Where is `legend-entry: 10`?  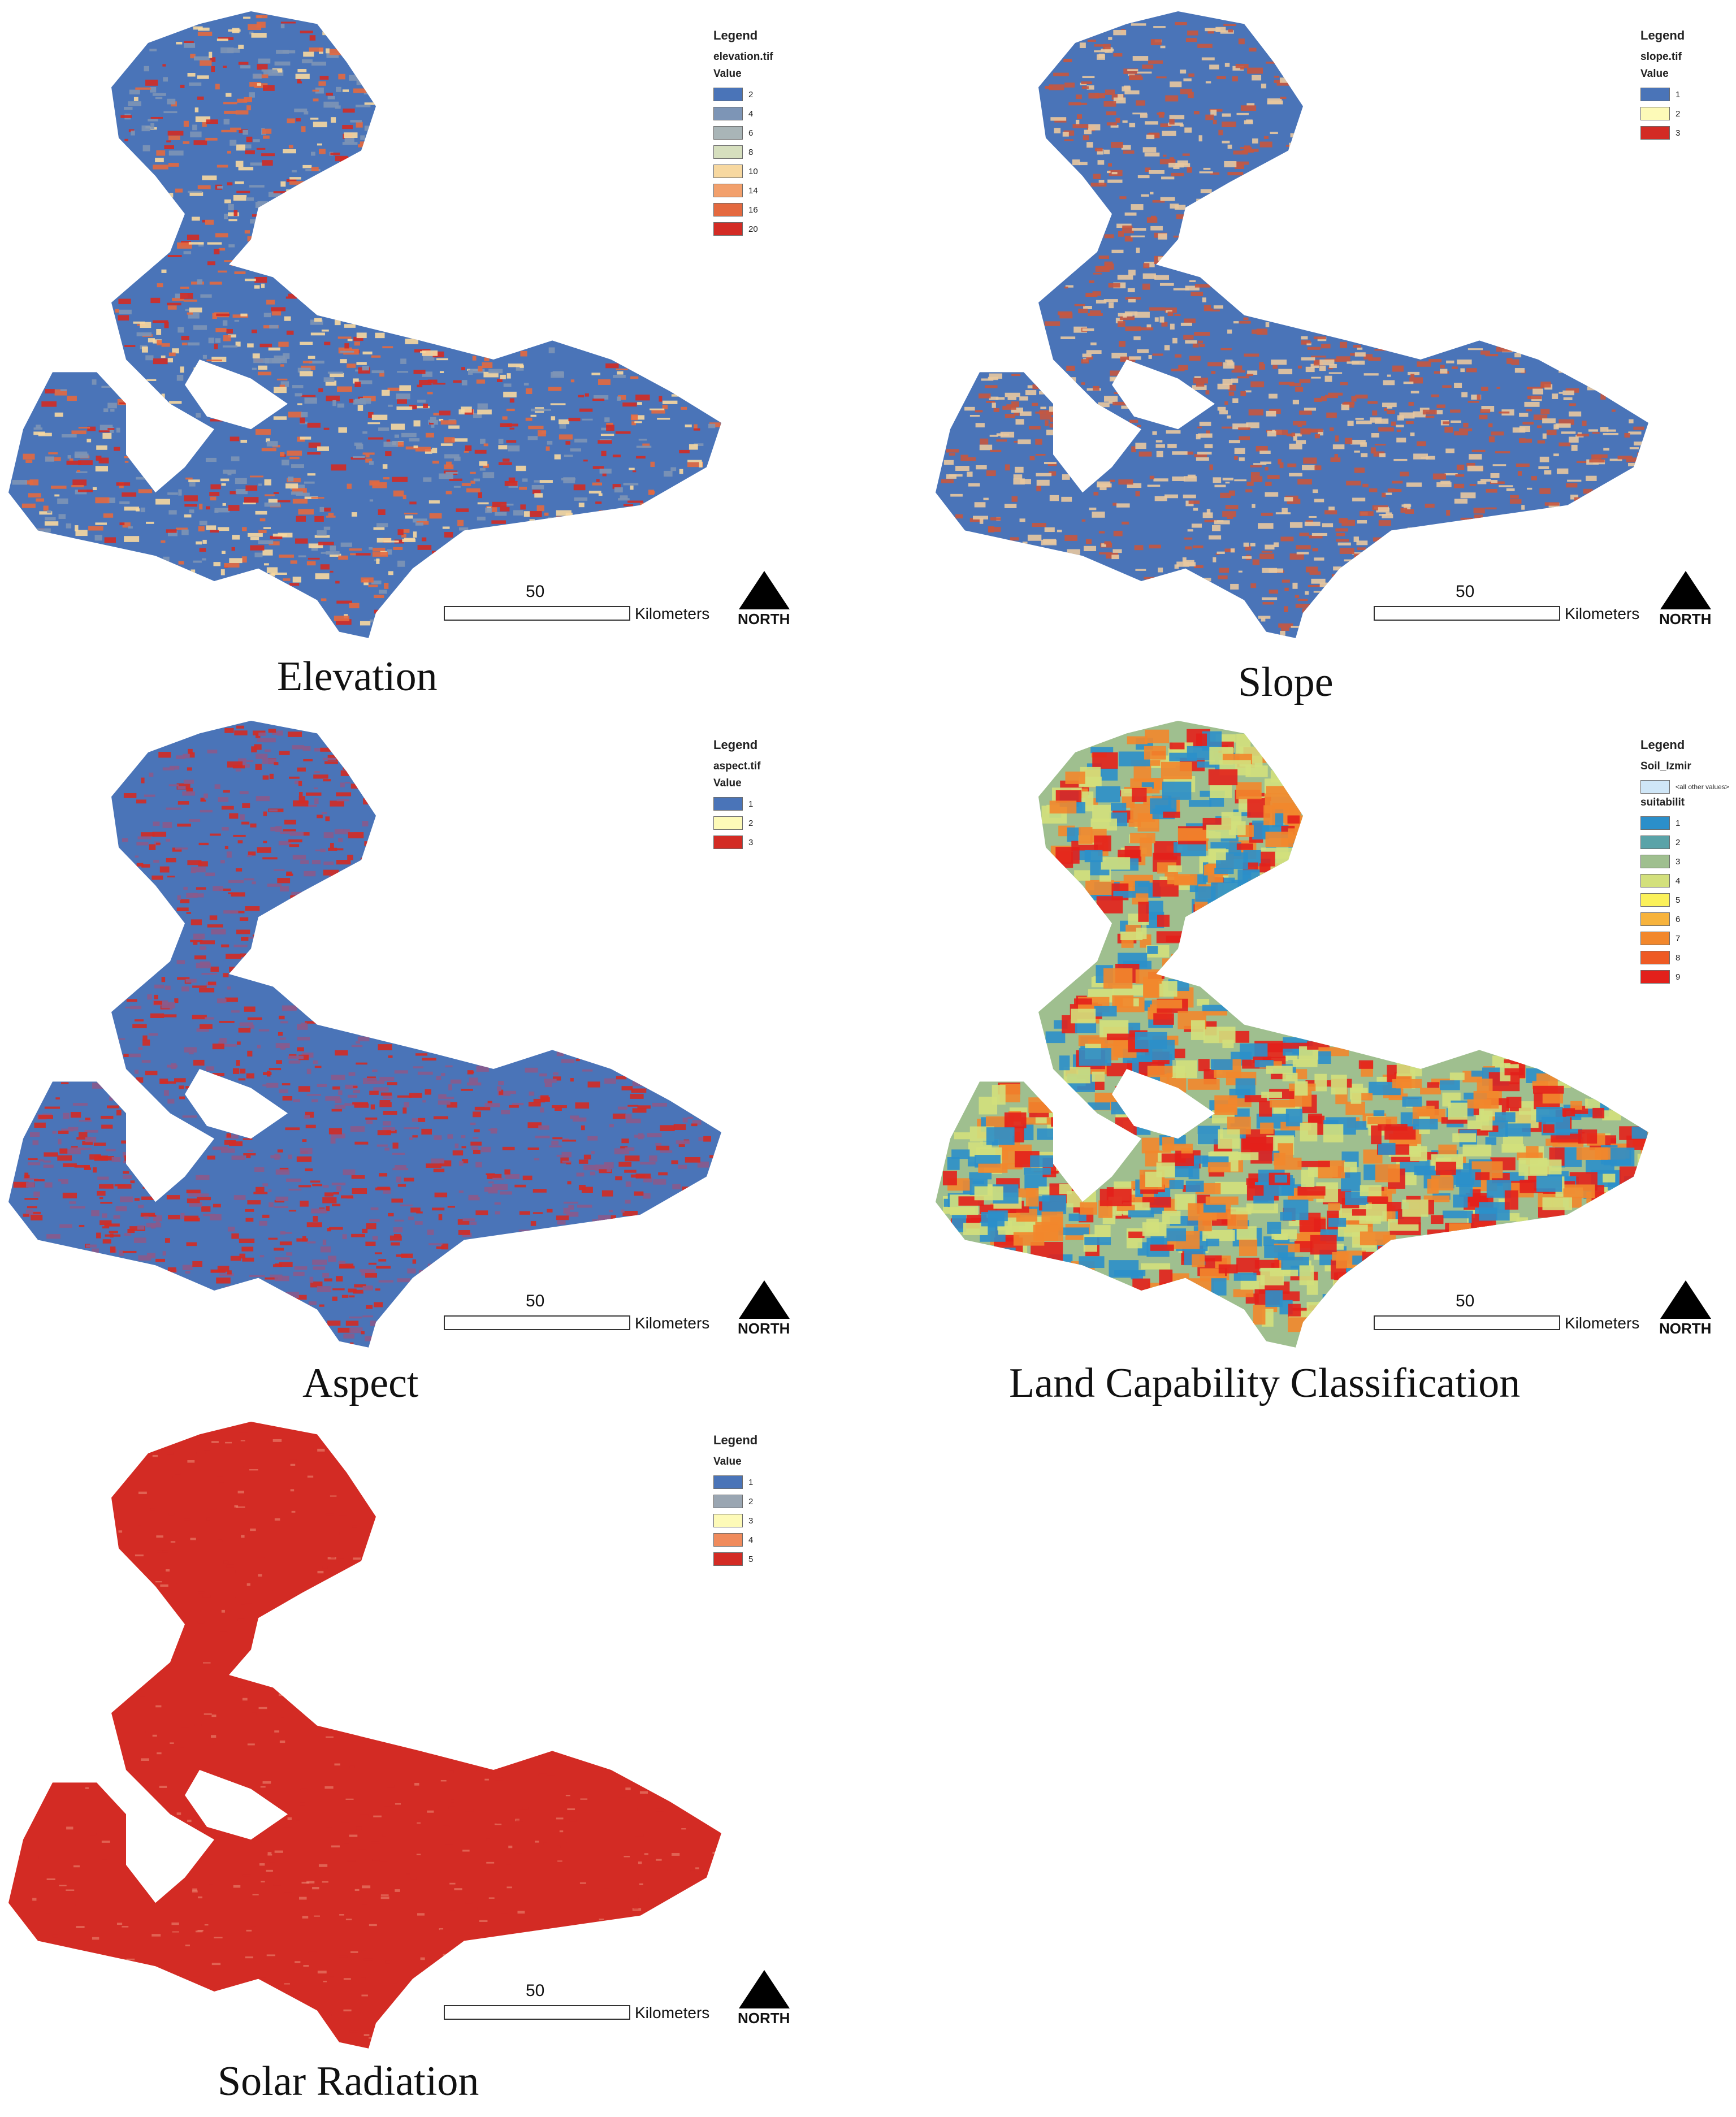 legend-entry: 10 is located at coordinates (743, 171).